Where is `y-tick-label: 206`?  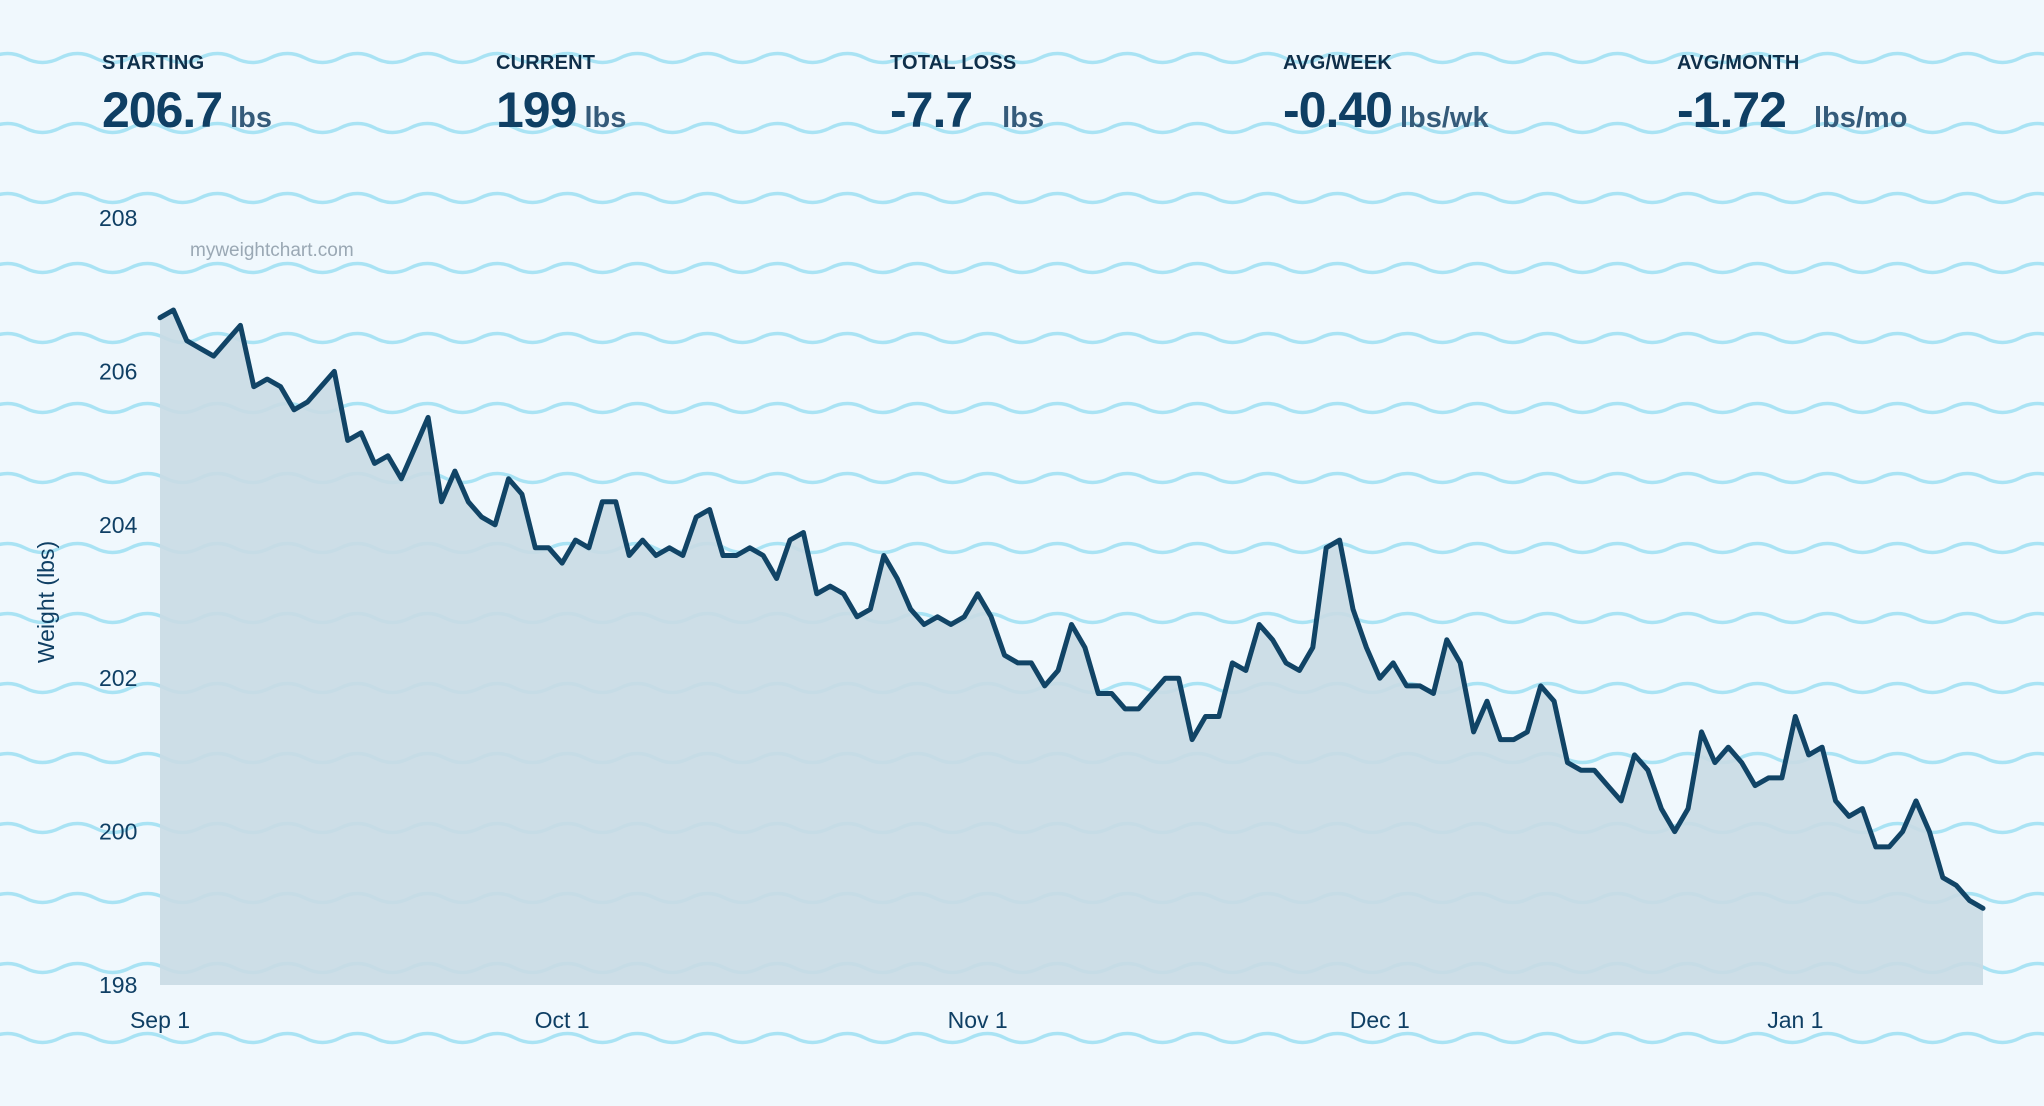 y-tick-label: 206 is located at coordinates (118, 371).